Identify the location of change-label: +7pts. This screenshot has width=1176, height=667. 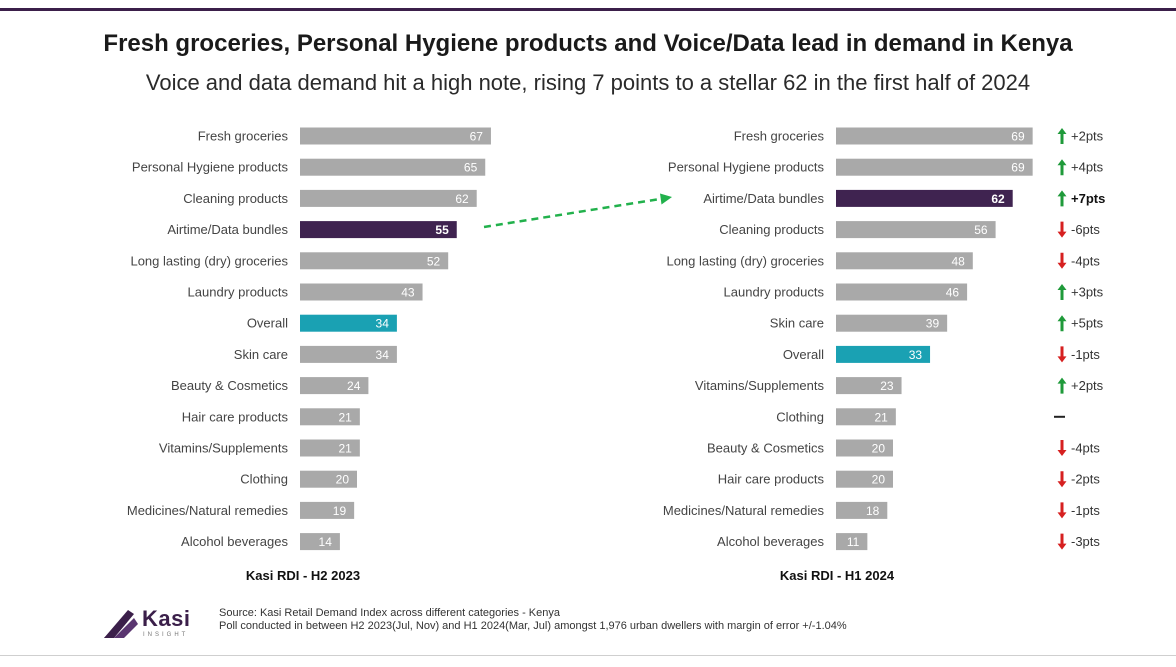
(1088, 198).